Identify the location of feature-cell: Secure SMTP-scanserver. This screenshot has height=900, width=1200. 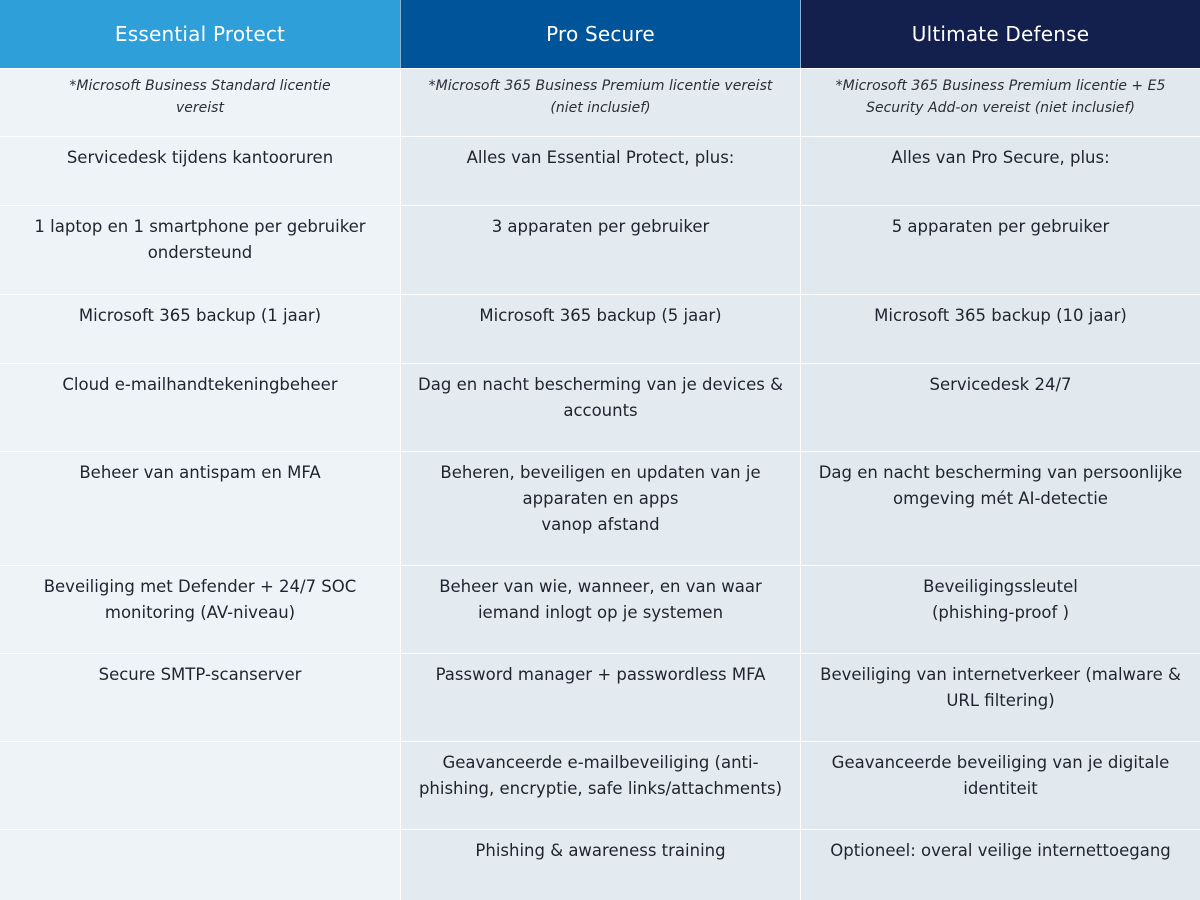
(200, 697).